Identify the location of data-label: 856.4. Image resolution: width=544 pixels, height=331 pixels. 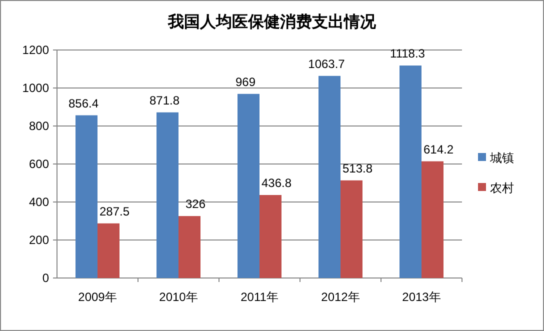
(83, 103).